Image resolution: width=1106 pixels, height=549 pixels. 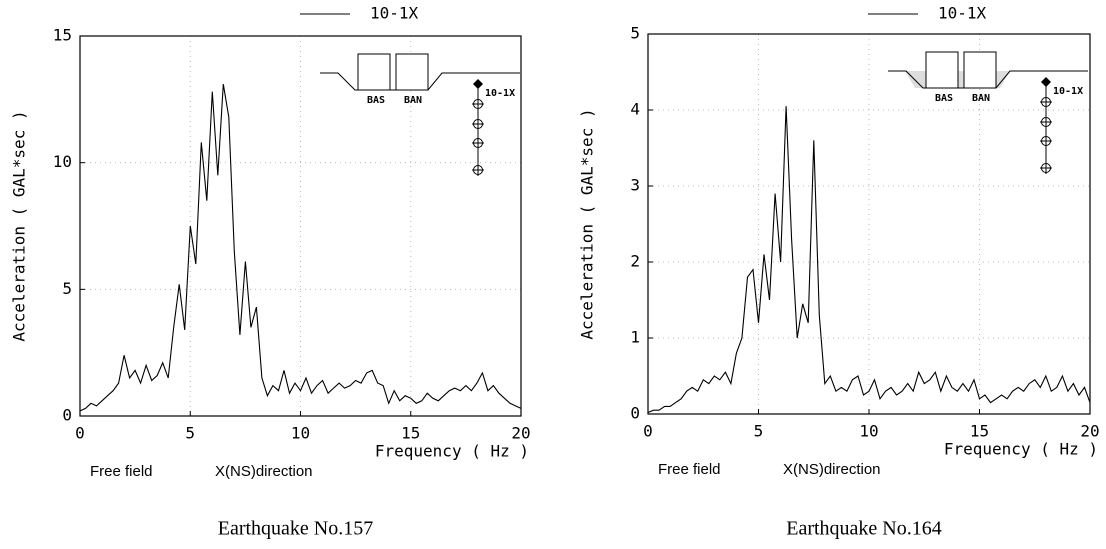 What do you see at coordinates (296, 529) in the screenshot?
I see `caption: Earthquake No.157` at bounding box center [296, 529].